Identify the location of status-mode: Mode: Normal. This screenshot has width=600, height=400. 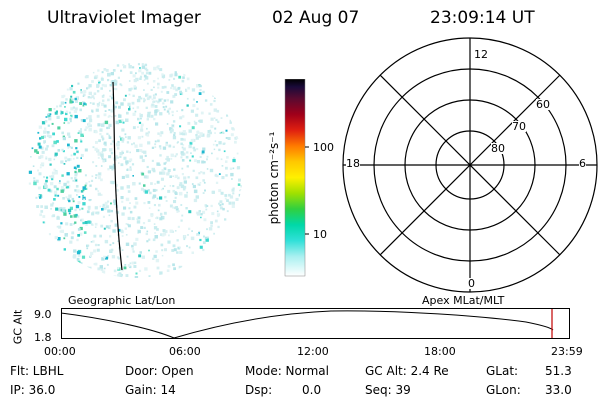
(287, 371).